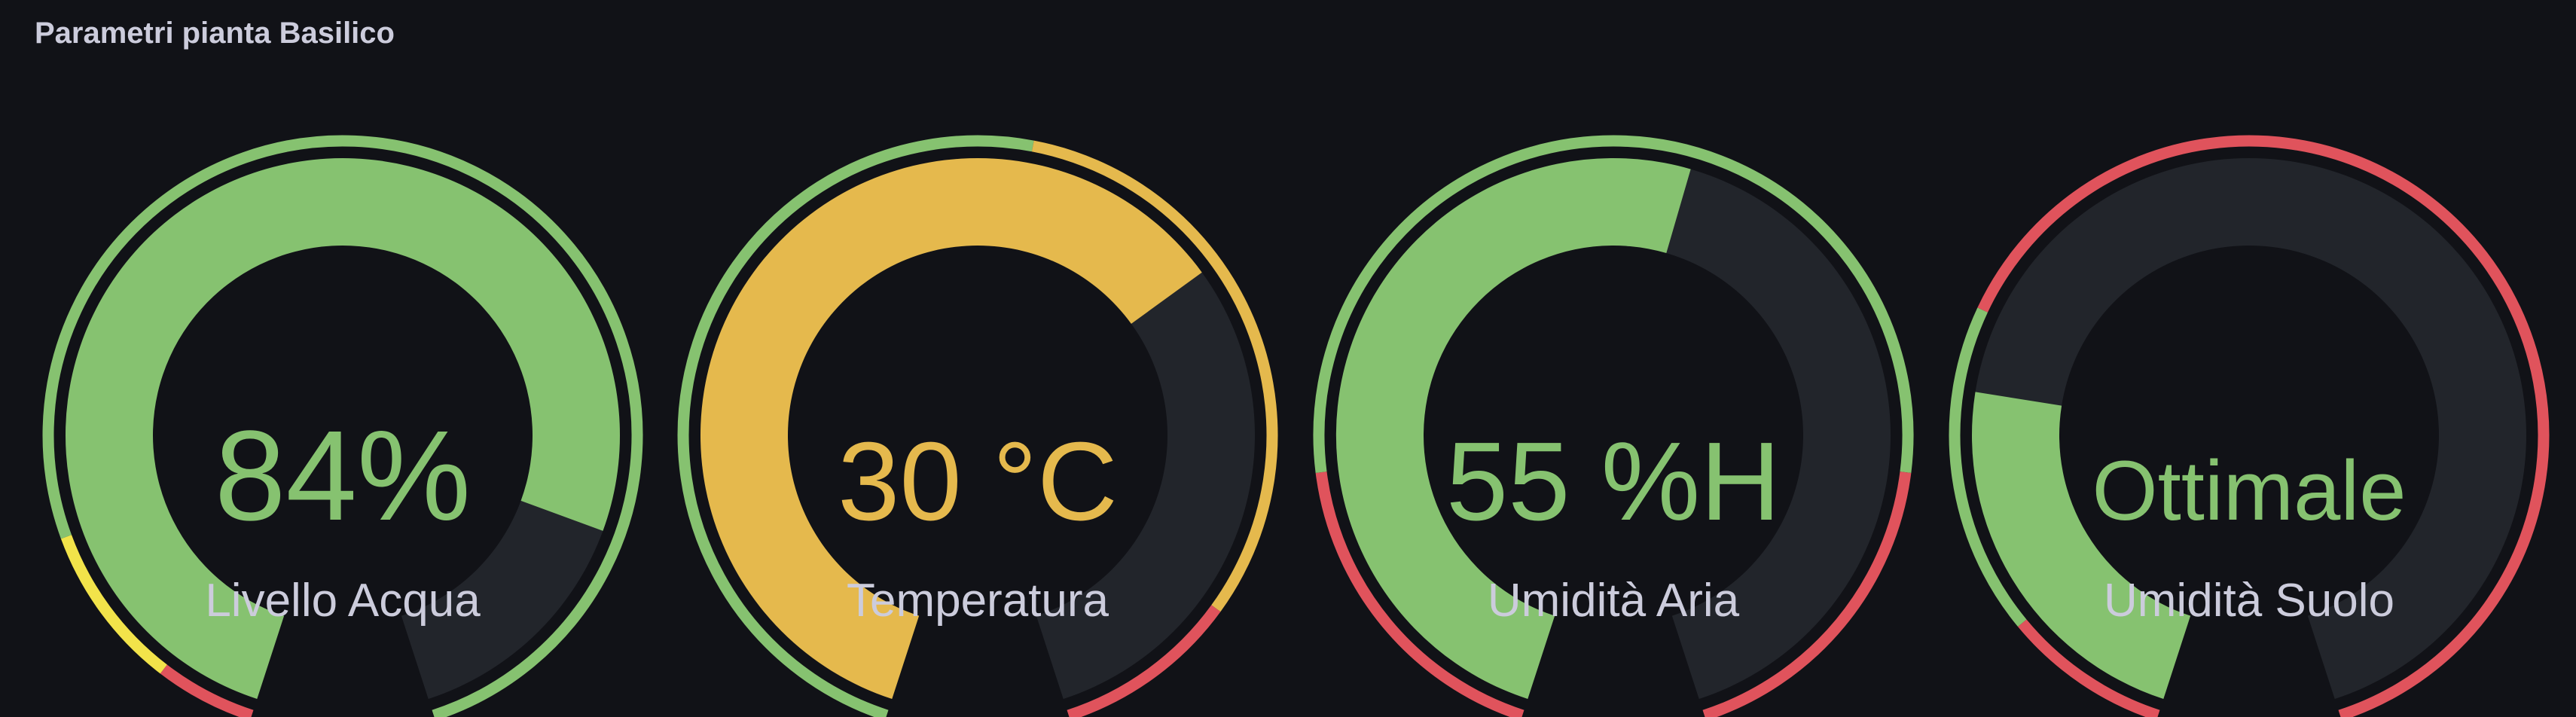 The image size is (2576, 717). I want to click on gauge-label: Umidità Aria, so click(1614, 601).